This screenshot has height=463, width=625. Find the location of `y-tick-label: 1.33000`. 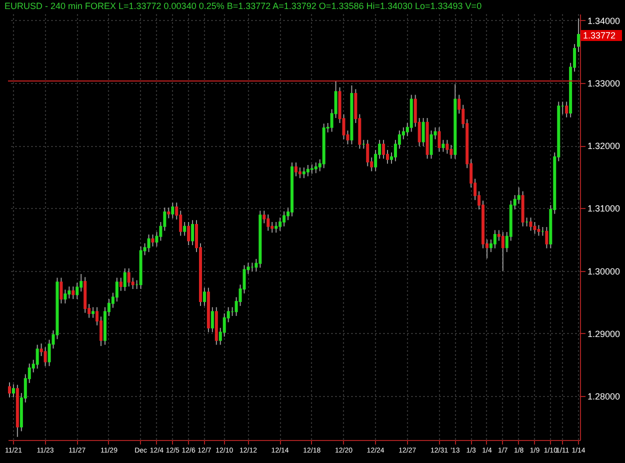

y-tick-label: 1.33000 is located at coordinates (604, 83).